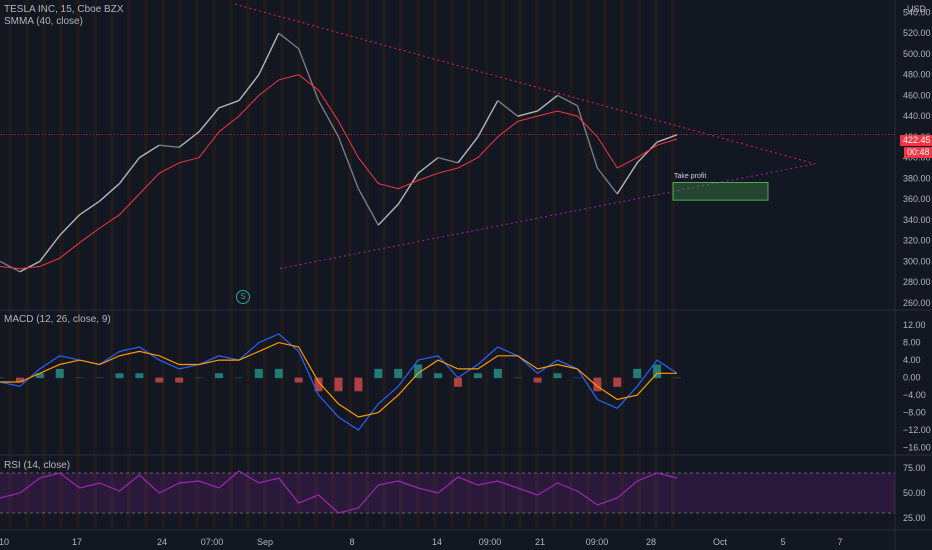 This screenshot has width=932, height=550. What do you see at coordinates (917, 116) in the screenshot?
I see `price-tick-label: 440.00` at bounding box center [917, 116].